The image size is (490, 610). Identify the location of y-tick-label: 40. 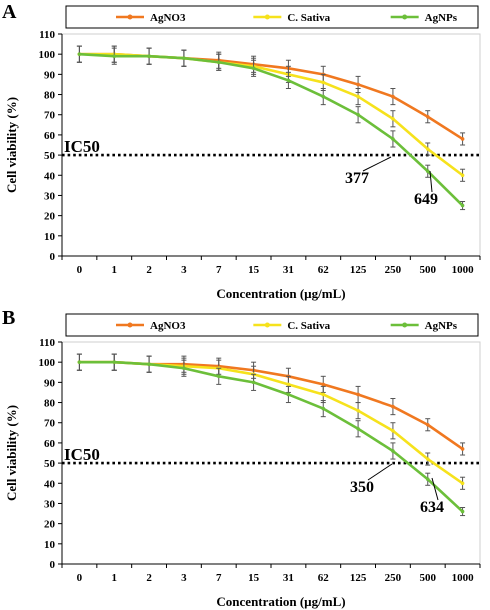
(50, 176).